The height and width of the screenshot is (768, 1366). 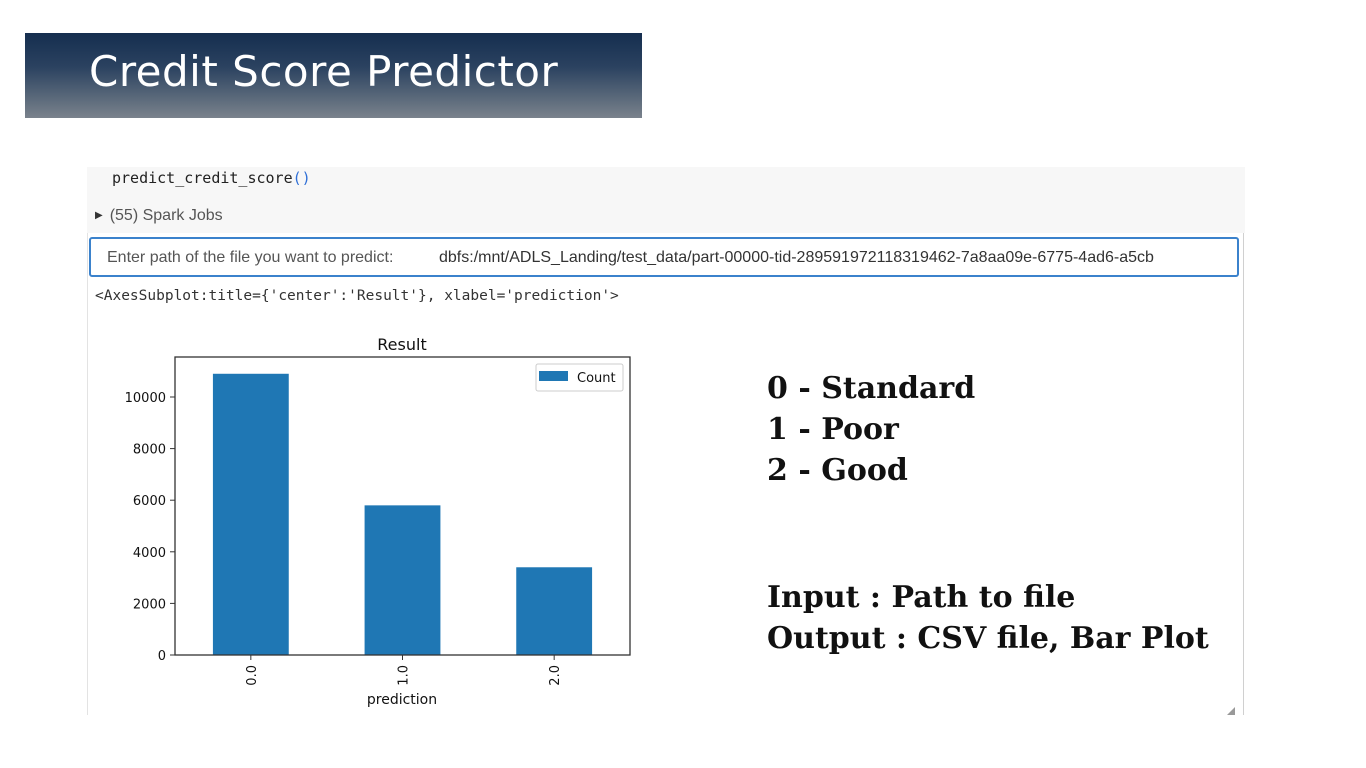 I want to click on x-axis: 0.0 1.0 2.0, so click(x=404, y=670).